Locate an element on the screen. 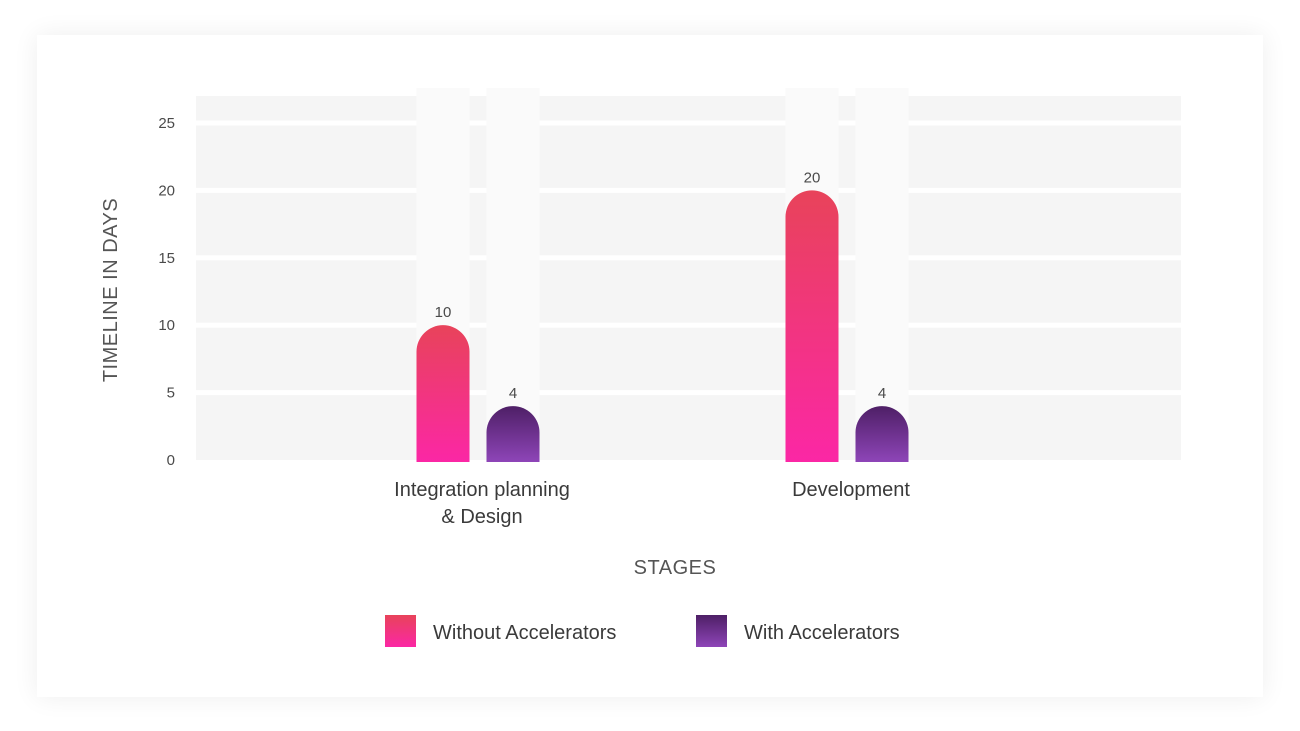 The image size is (1300, 731). y-tick-label: 10 is located at coordinates (166, 325).